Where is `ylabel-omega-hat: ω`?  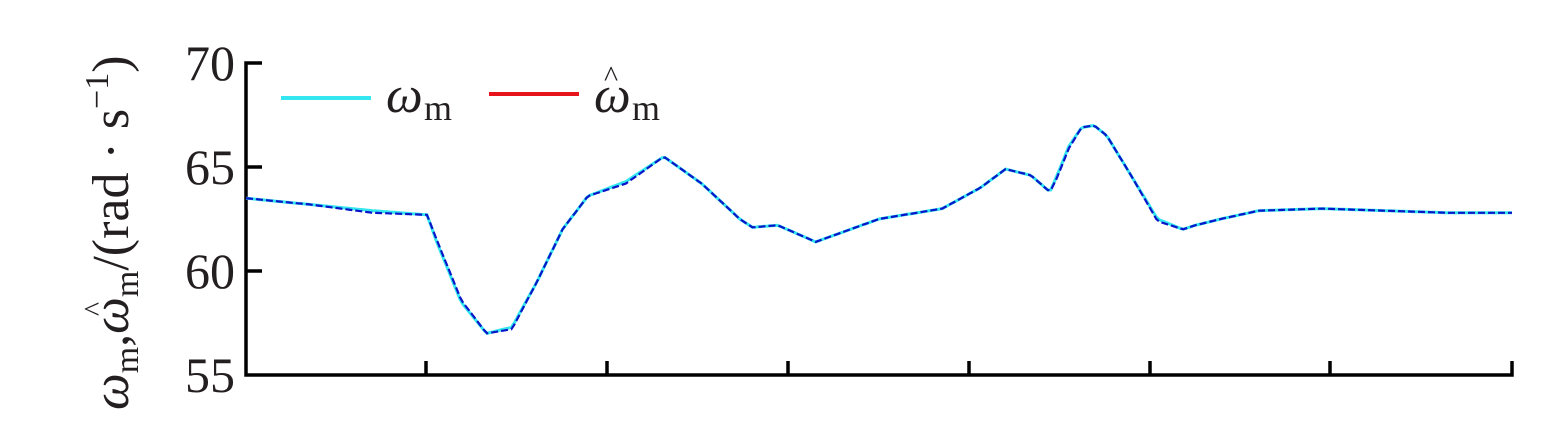 ylabel-omega-hat: ω is located at coordinates (111, 315).